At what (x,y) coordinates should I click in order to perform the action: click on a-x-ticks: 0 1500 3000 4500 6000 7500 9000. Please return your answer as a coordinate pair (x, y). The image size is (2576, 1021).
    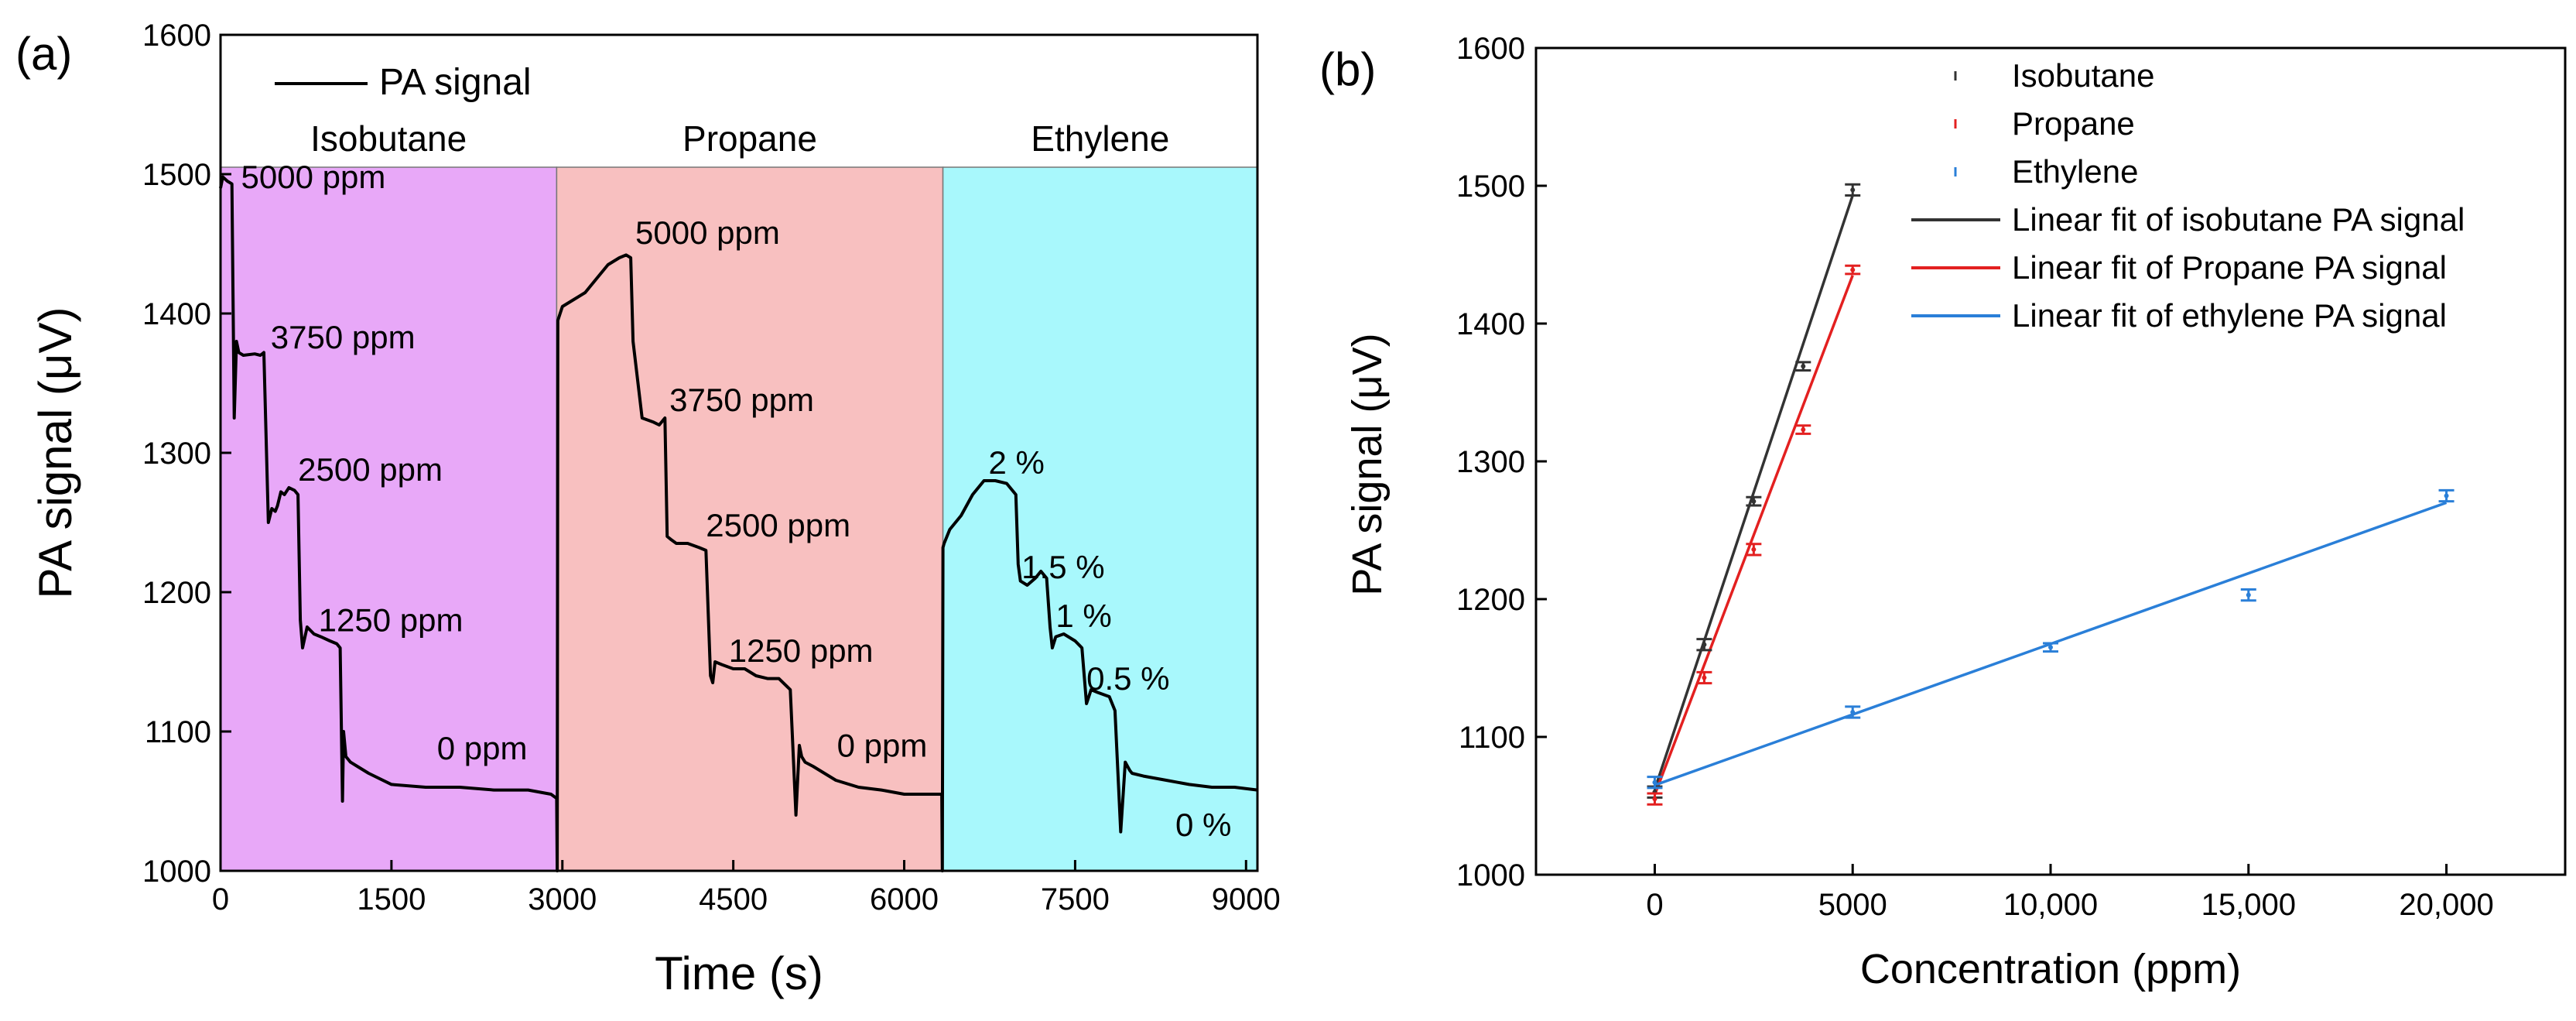
    Looking at the image, I should click on (747, 888).